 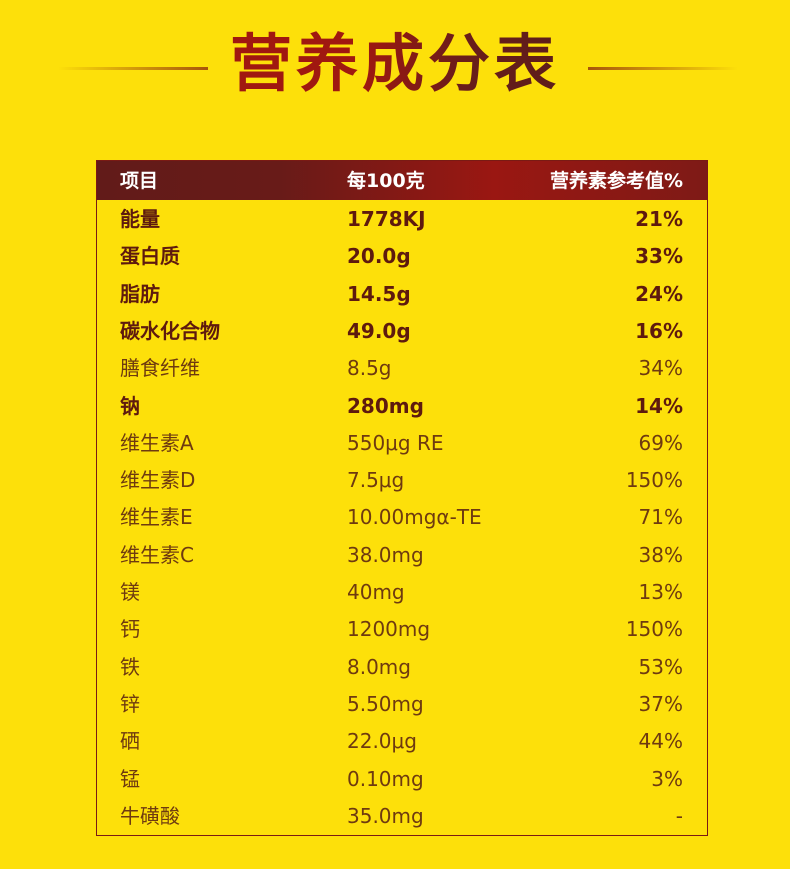 What do you see at coordinates (369, 368) in the screenshot?
I see `amount-per-100g: 8.5g` at bounding box center [369, 368].